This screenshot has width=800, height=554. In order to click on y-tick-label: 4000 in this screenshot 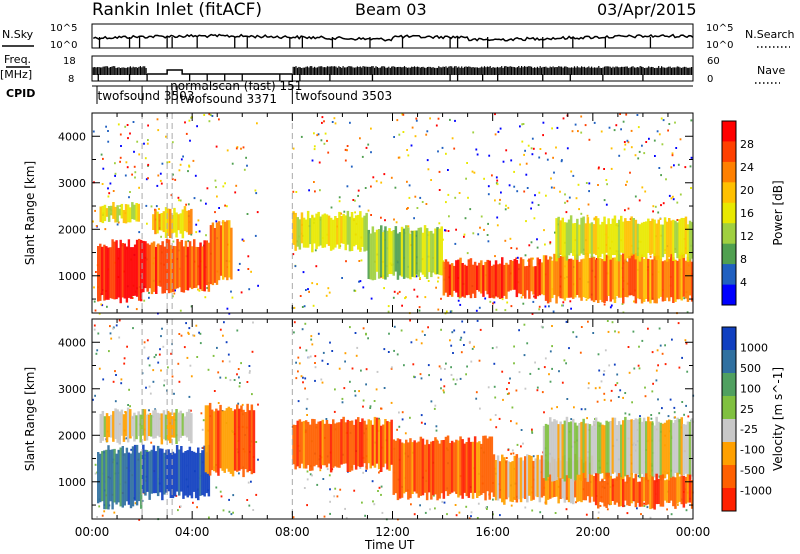, I will do `click(72, 136)`.